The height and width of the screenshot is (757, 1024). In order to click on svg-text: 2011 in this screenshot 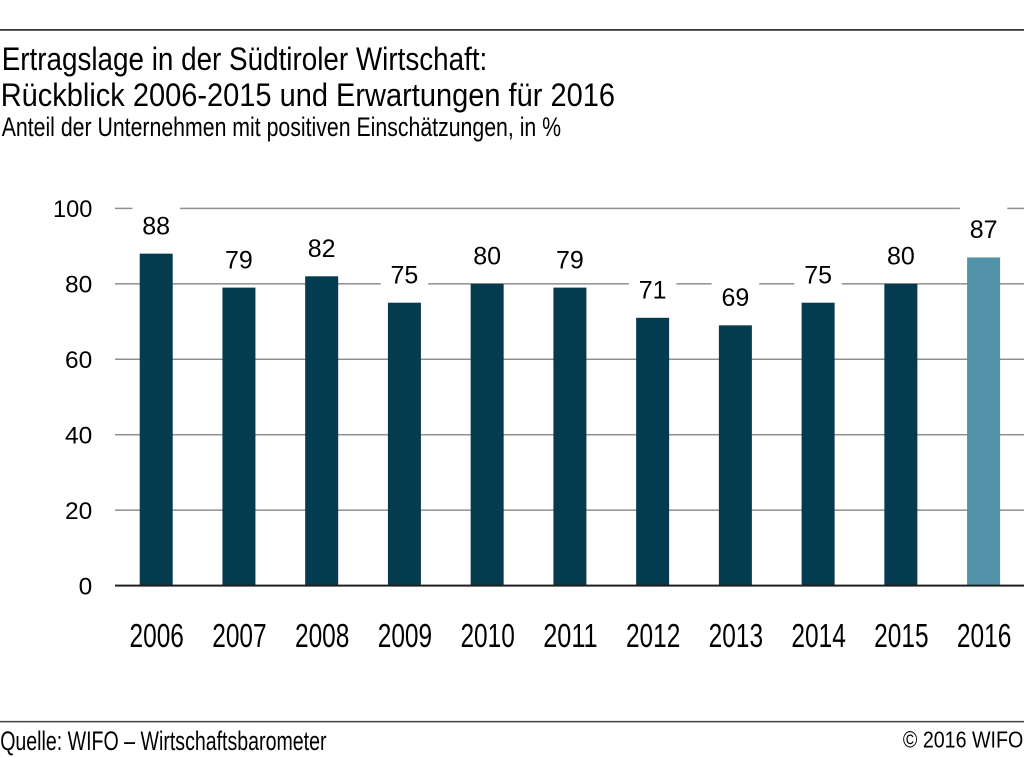, I will do `click(570, 635)`.